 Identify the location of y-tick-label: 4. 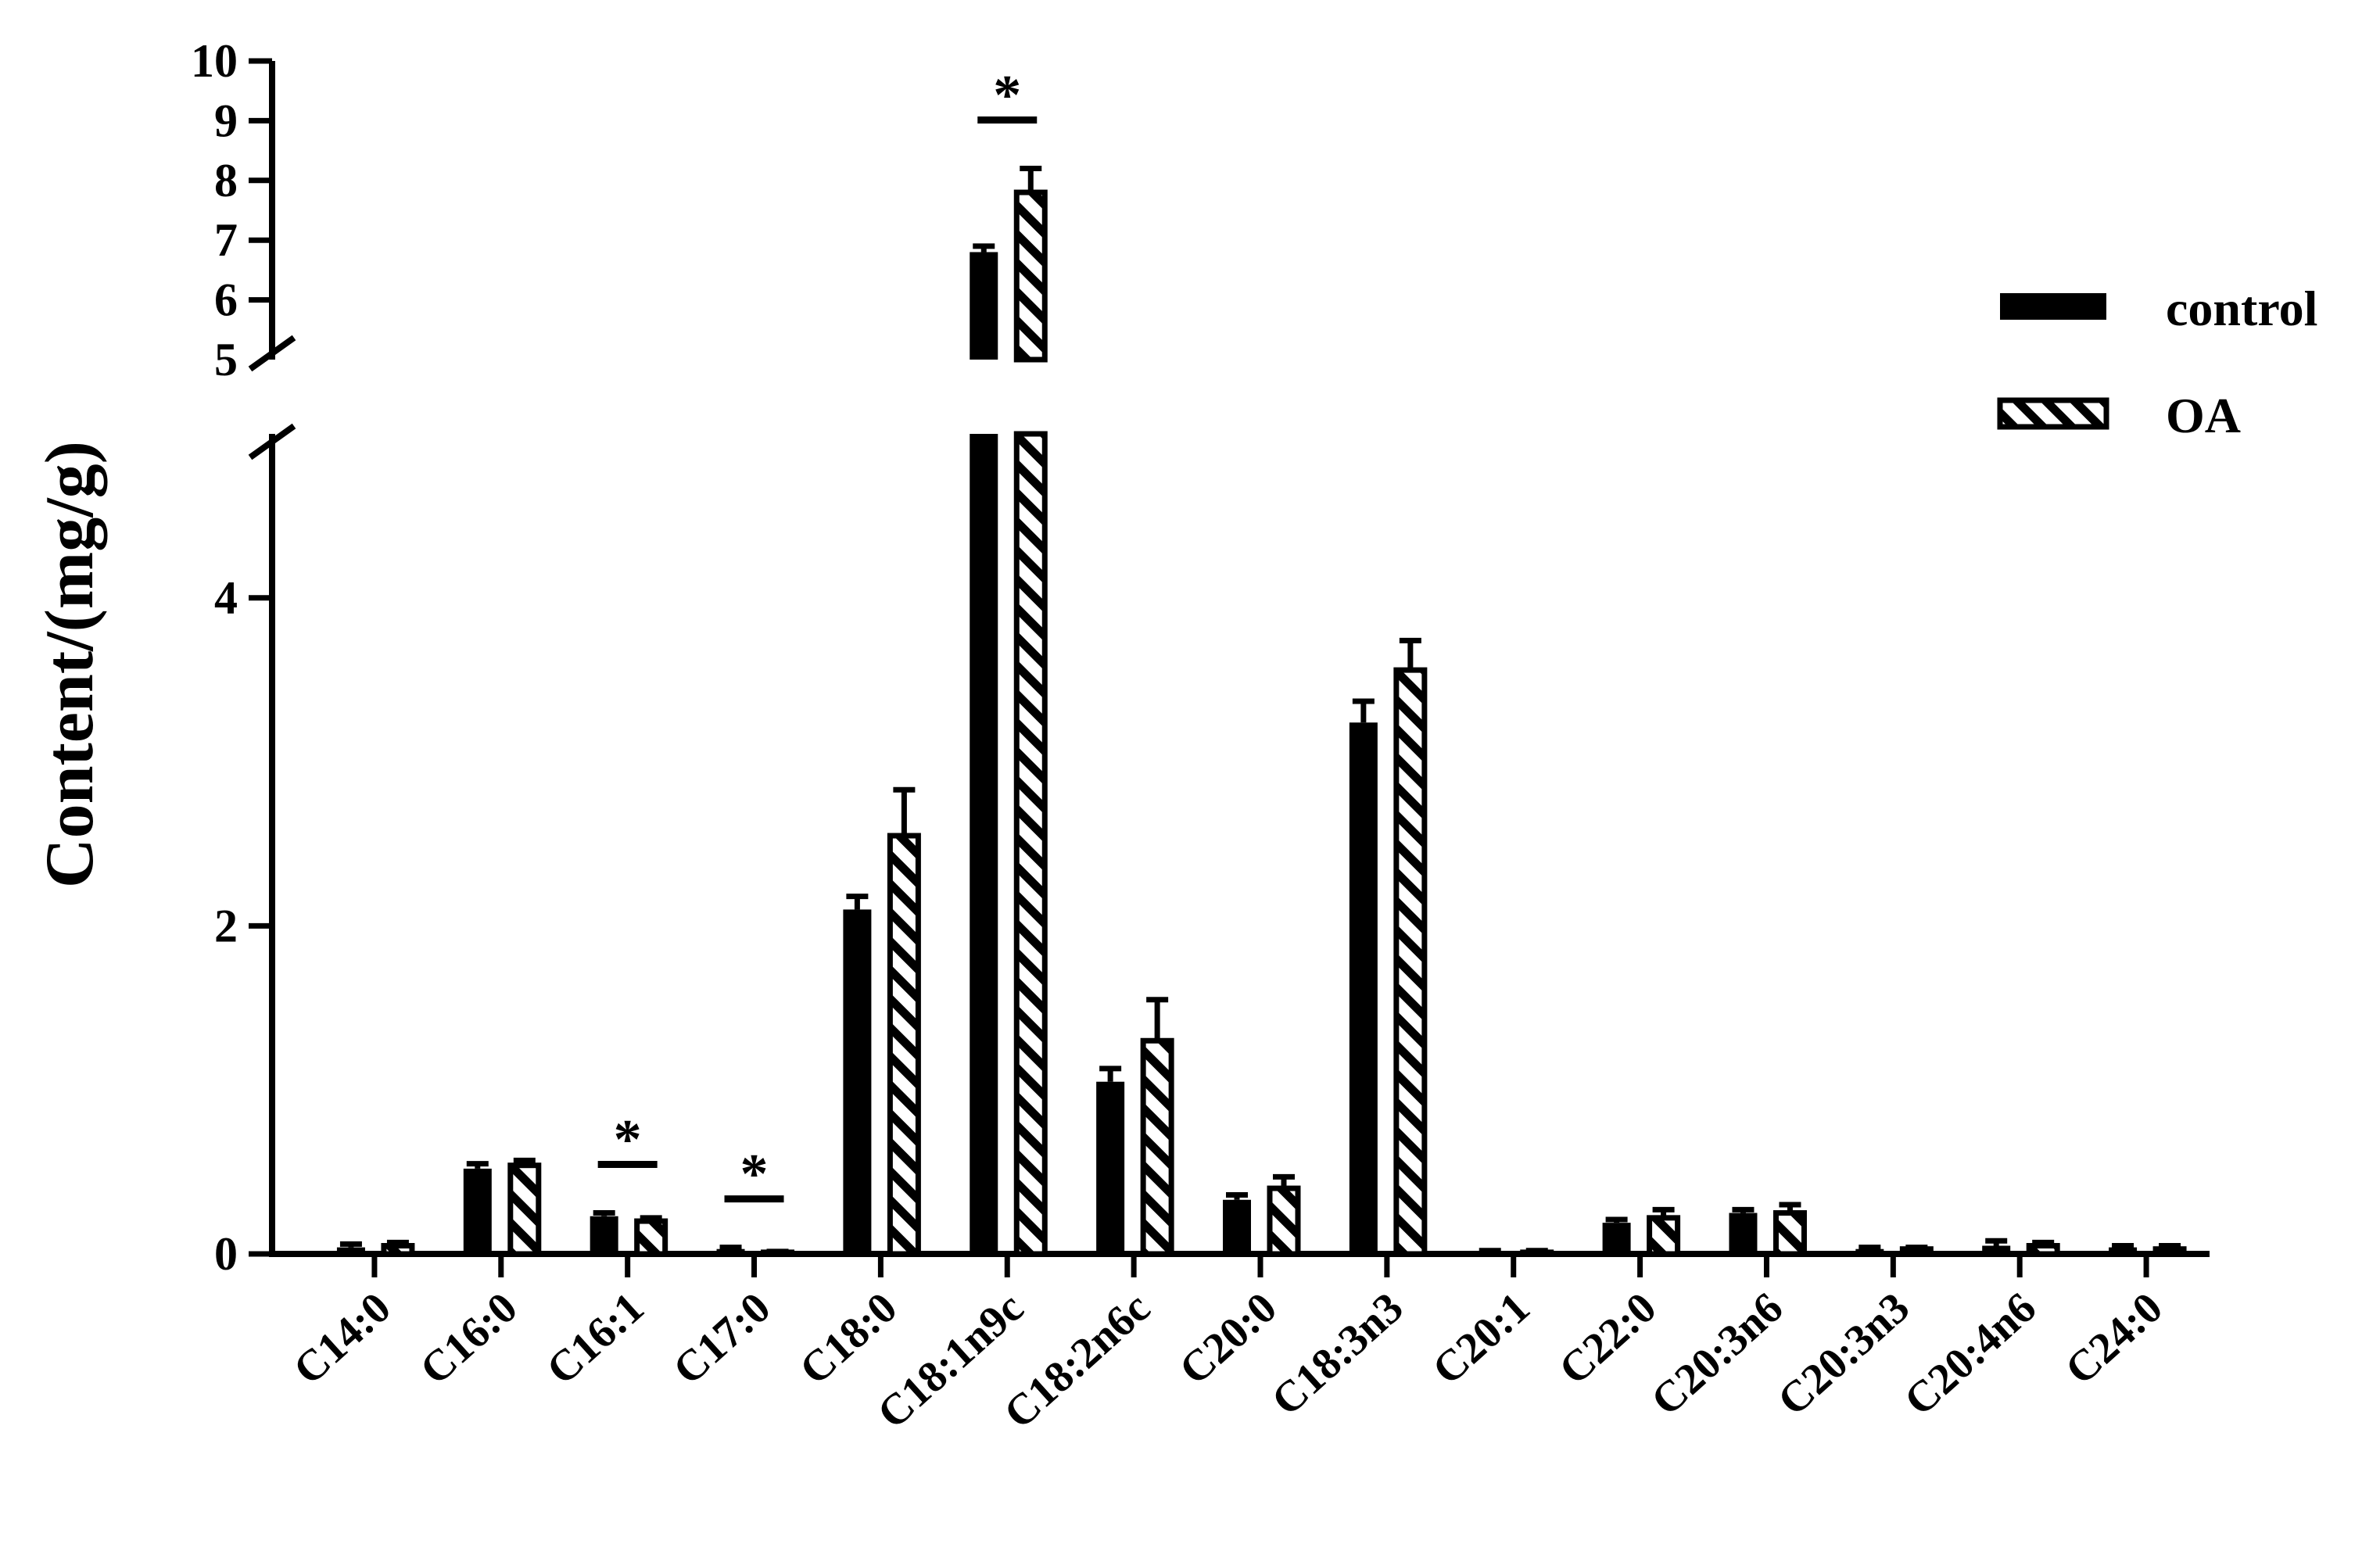
(226, 598).